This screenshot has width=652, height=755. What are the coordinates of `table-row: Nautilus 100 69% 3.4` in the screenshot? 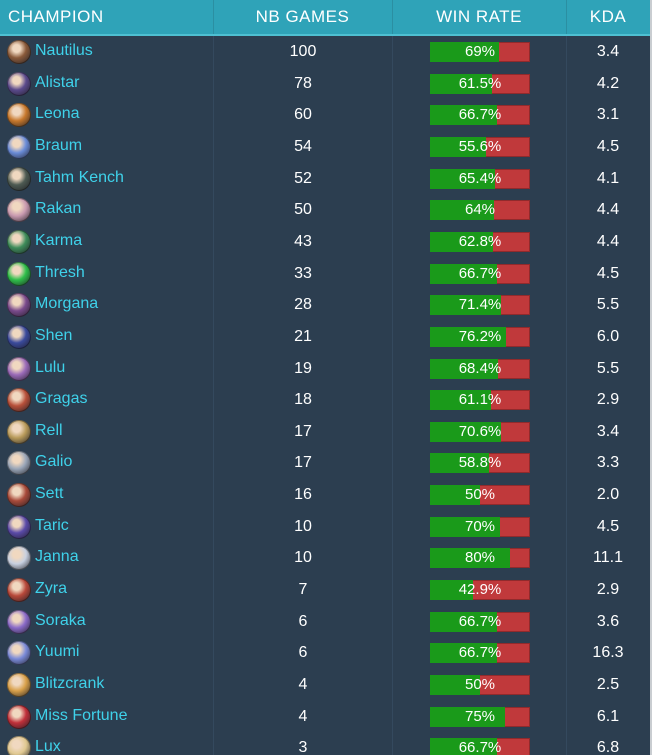 It's located at (325, 52).